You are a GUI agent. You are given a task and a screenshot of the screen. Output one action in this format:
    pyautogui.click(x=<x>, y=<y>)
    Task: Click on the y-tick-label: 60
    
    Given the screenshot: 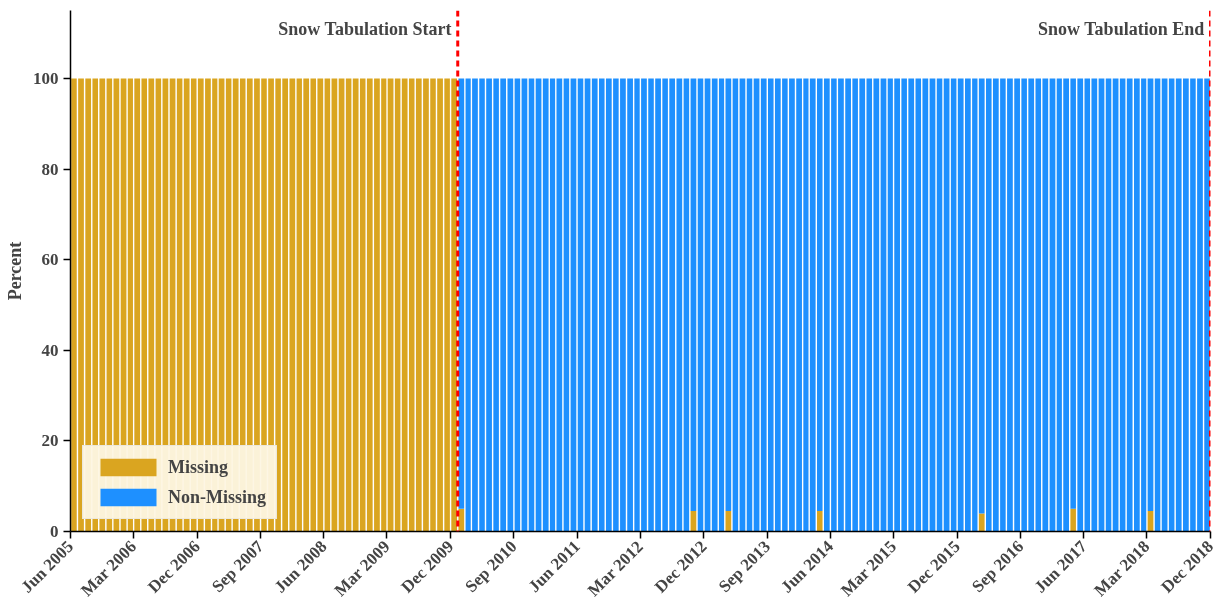 What is the action you would take?
    pyautogui.click(x=50, y=260)
    